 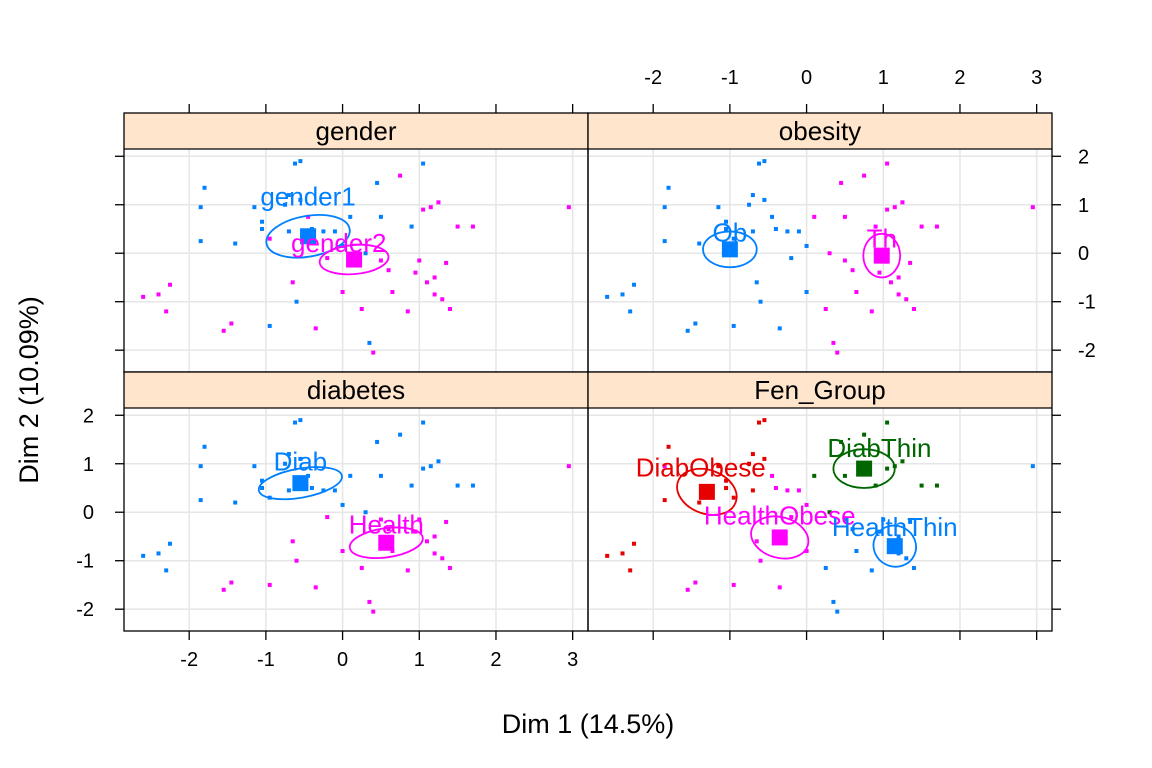 I want to click on strip-title: obesity, so click(x=820, y=131).